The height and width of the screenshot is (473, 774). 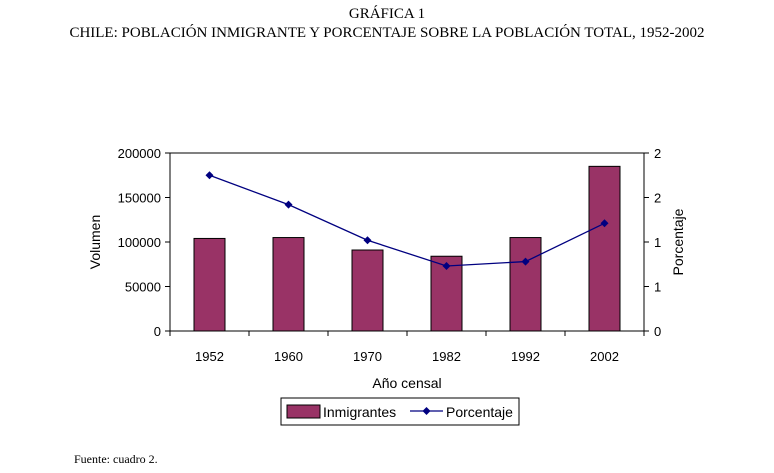 I want to click on point-1992, so click(x=525, y=261).